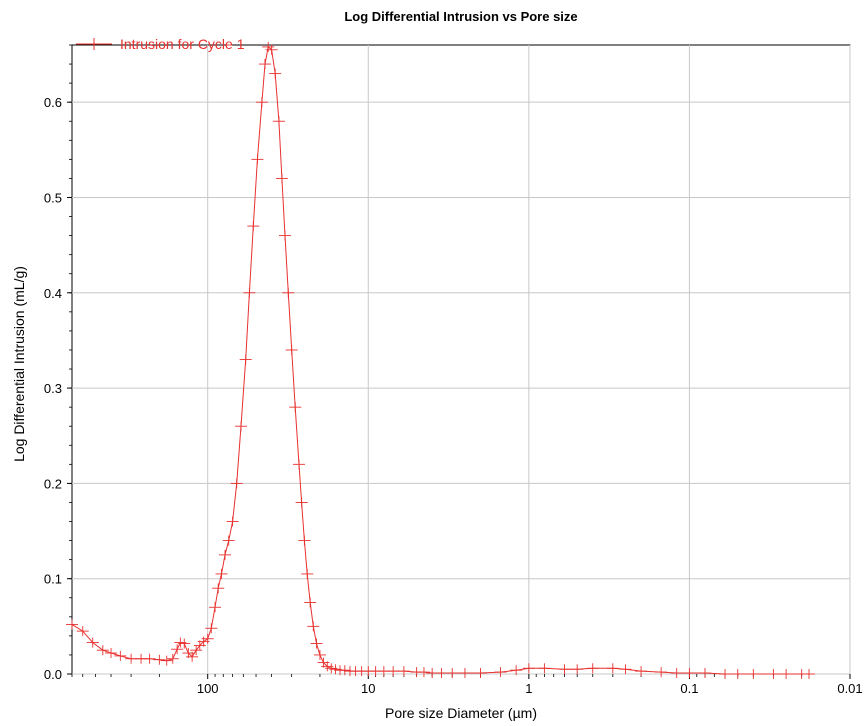  I want to click on y-tick-label: 0.6, so click(53, 102).